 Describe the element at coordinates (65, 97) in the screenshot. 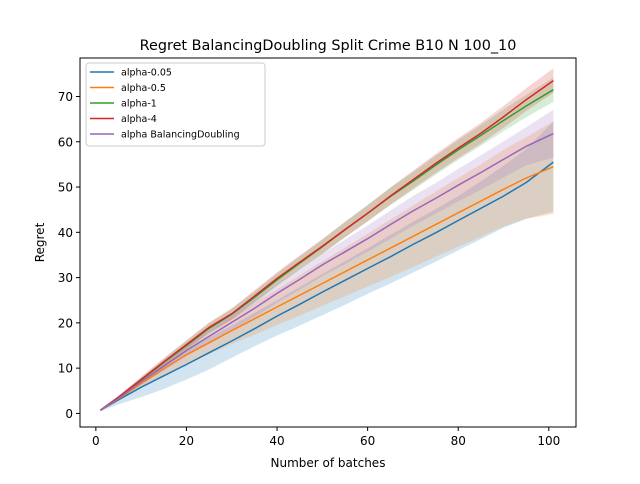

I see `y-tick-label: 70` at that location.